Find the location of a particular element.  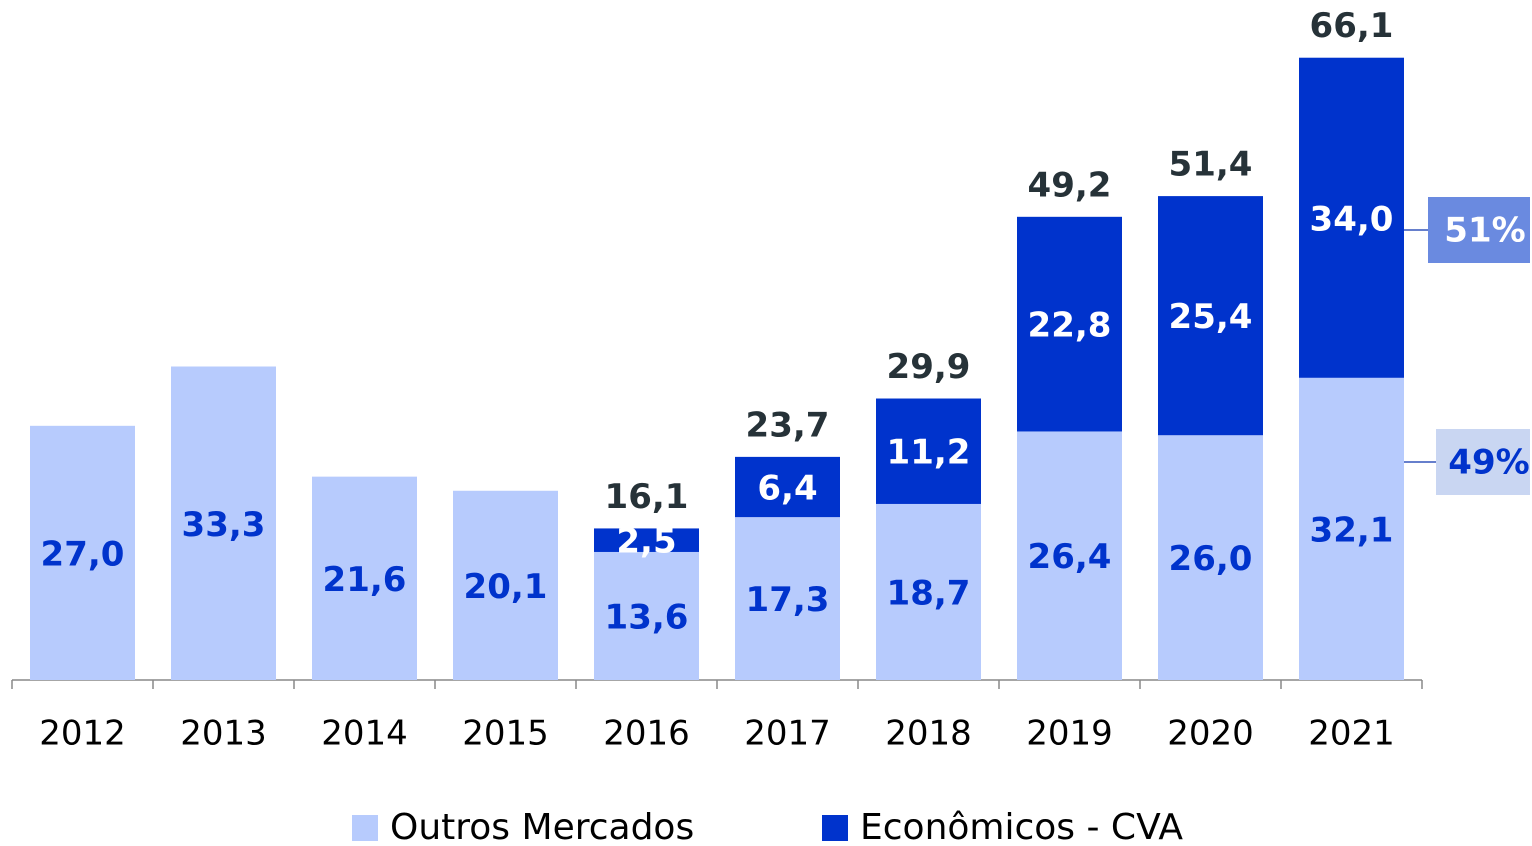

data-label: 11,2 is located at coordinates (929, 453).